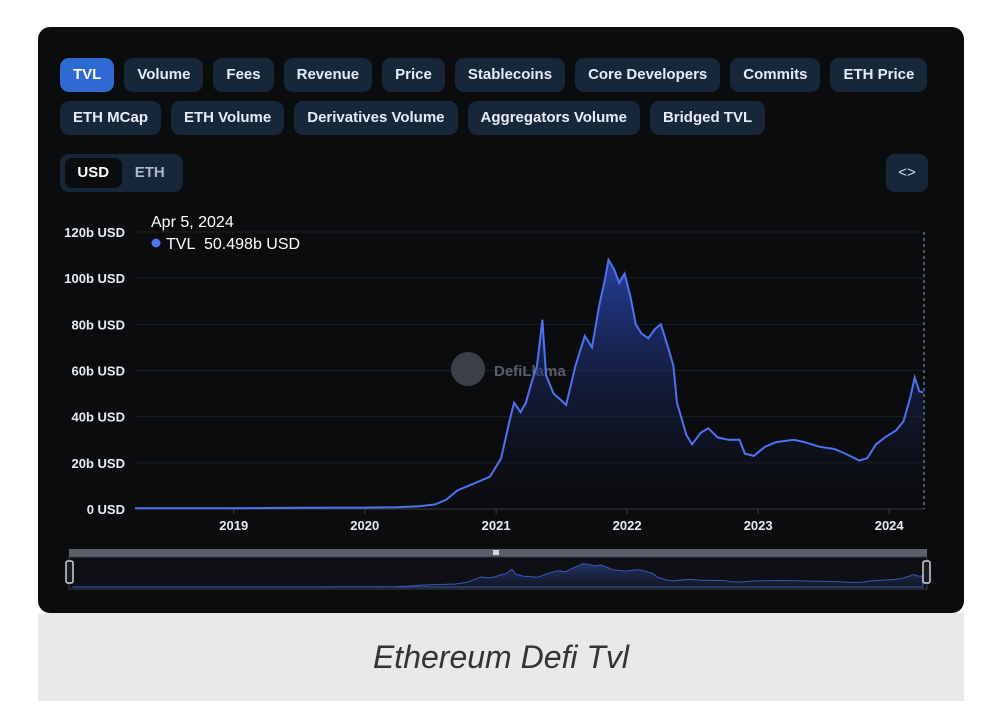 The width and height of the screenshot is (1000, 712). I want to click on range-slider, so click(498, 569).